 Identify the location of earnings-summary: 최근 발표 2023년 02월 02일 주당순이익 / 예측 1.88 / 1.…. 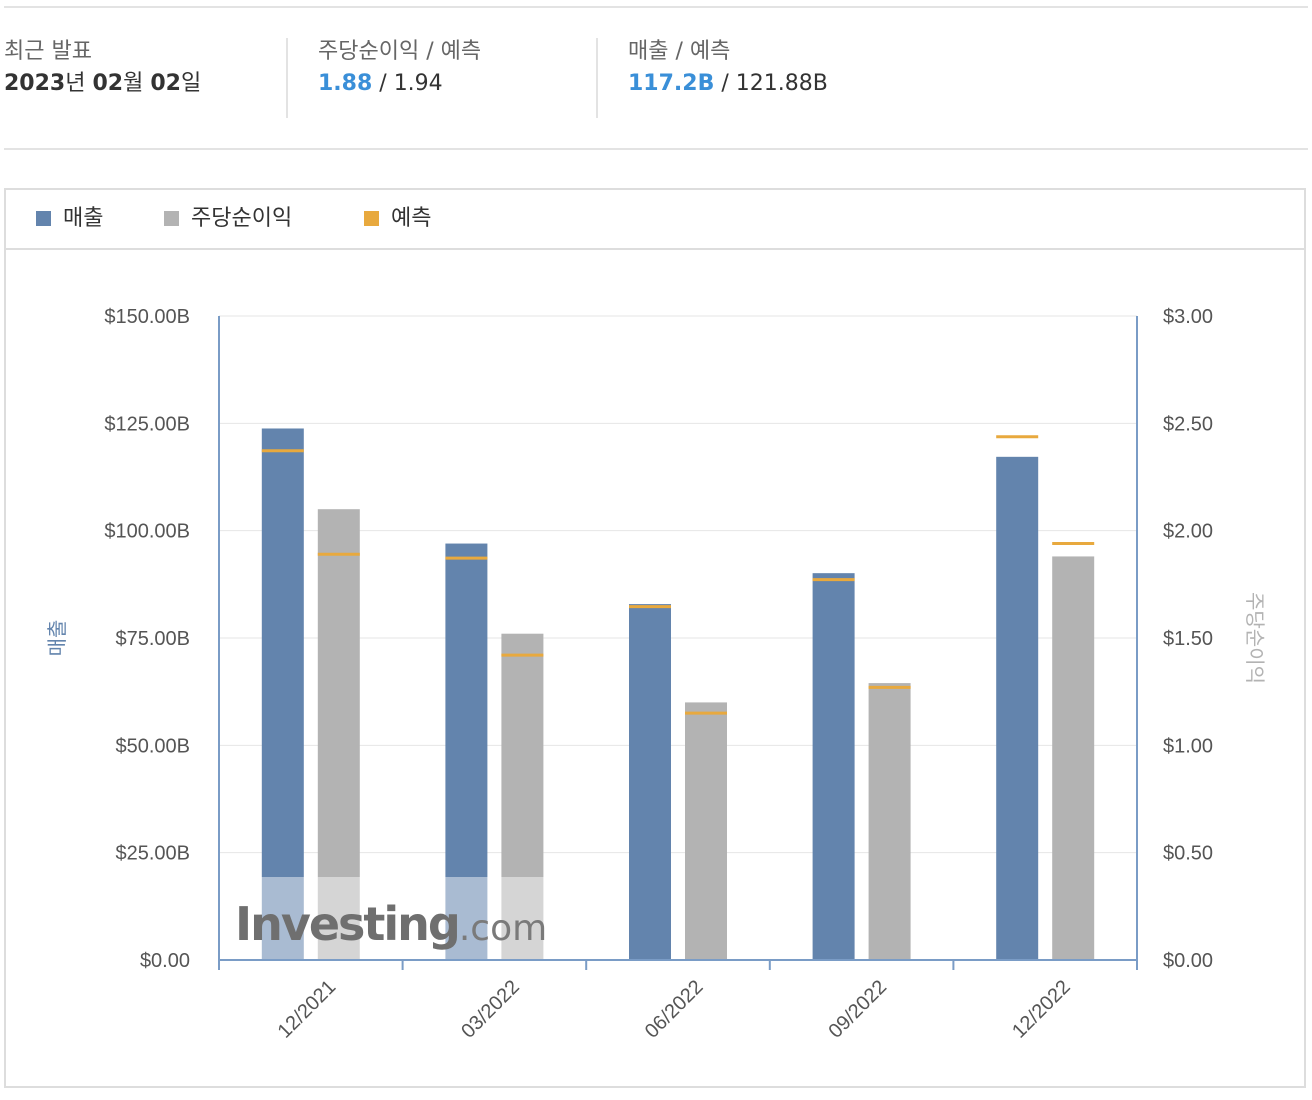
(656, 79).